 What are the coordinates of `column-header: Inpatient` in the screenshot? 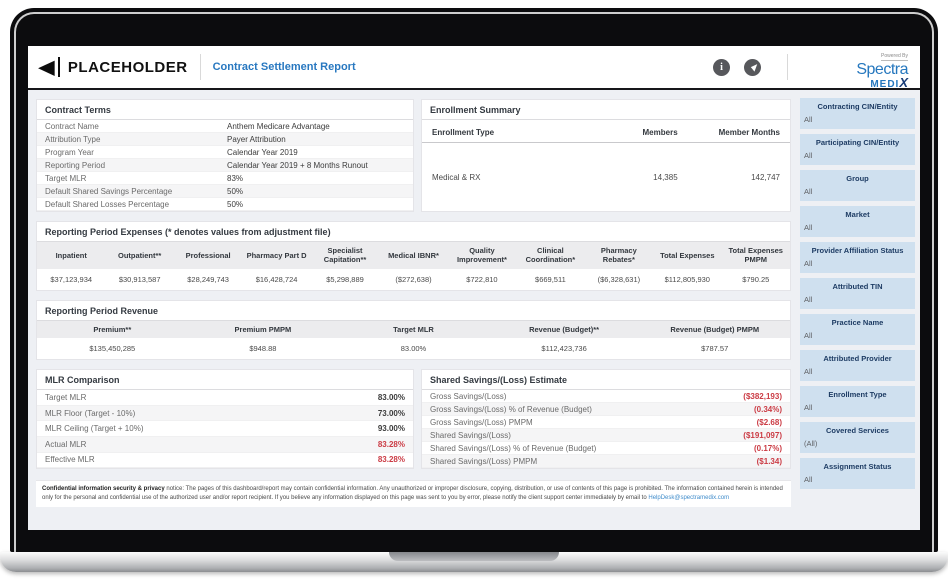 It's located at (71, 255).